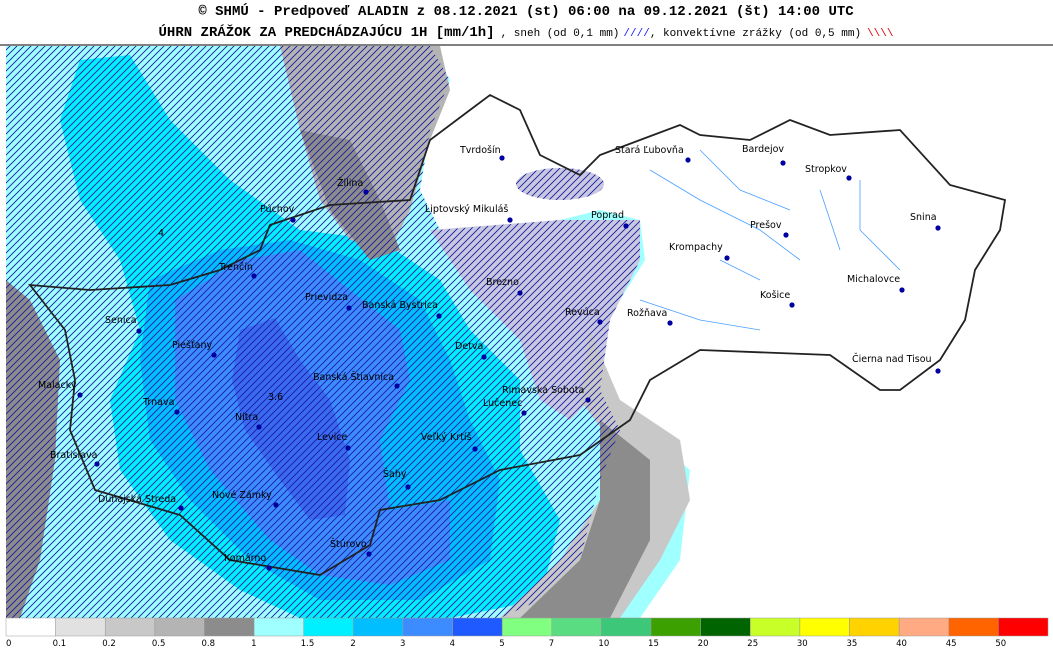 This screenshot has width=1053, height=649. Describe the element at coordinates (402, 644) in the screenshot. I see `legend-label: 3` at that location.